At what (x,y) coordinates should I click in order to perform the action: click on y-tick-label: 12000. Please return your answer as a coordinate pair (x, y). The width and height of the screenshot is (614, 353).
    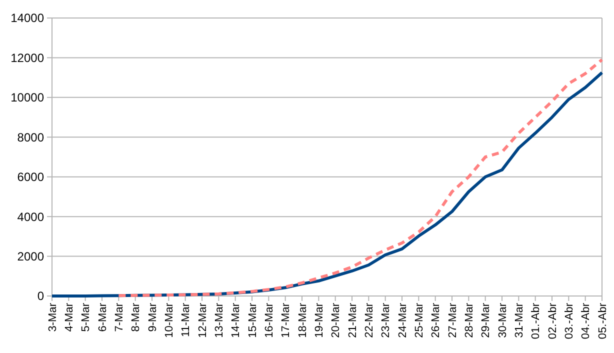
    Looking at the image, I should click on (27, 57).